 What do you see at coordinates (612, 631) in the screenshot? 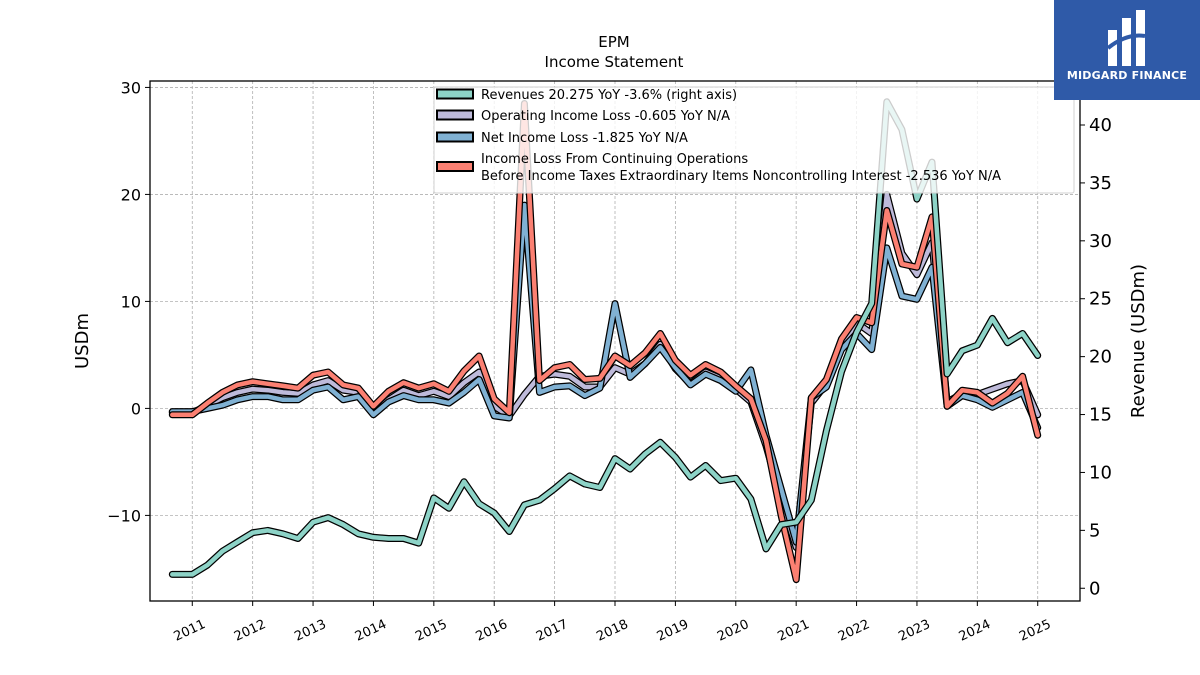
I see `x-tick-label: 2018` at bounding box center [612, 631].